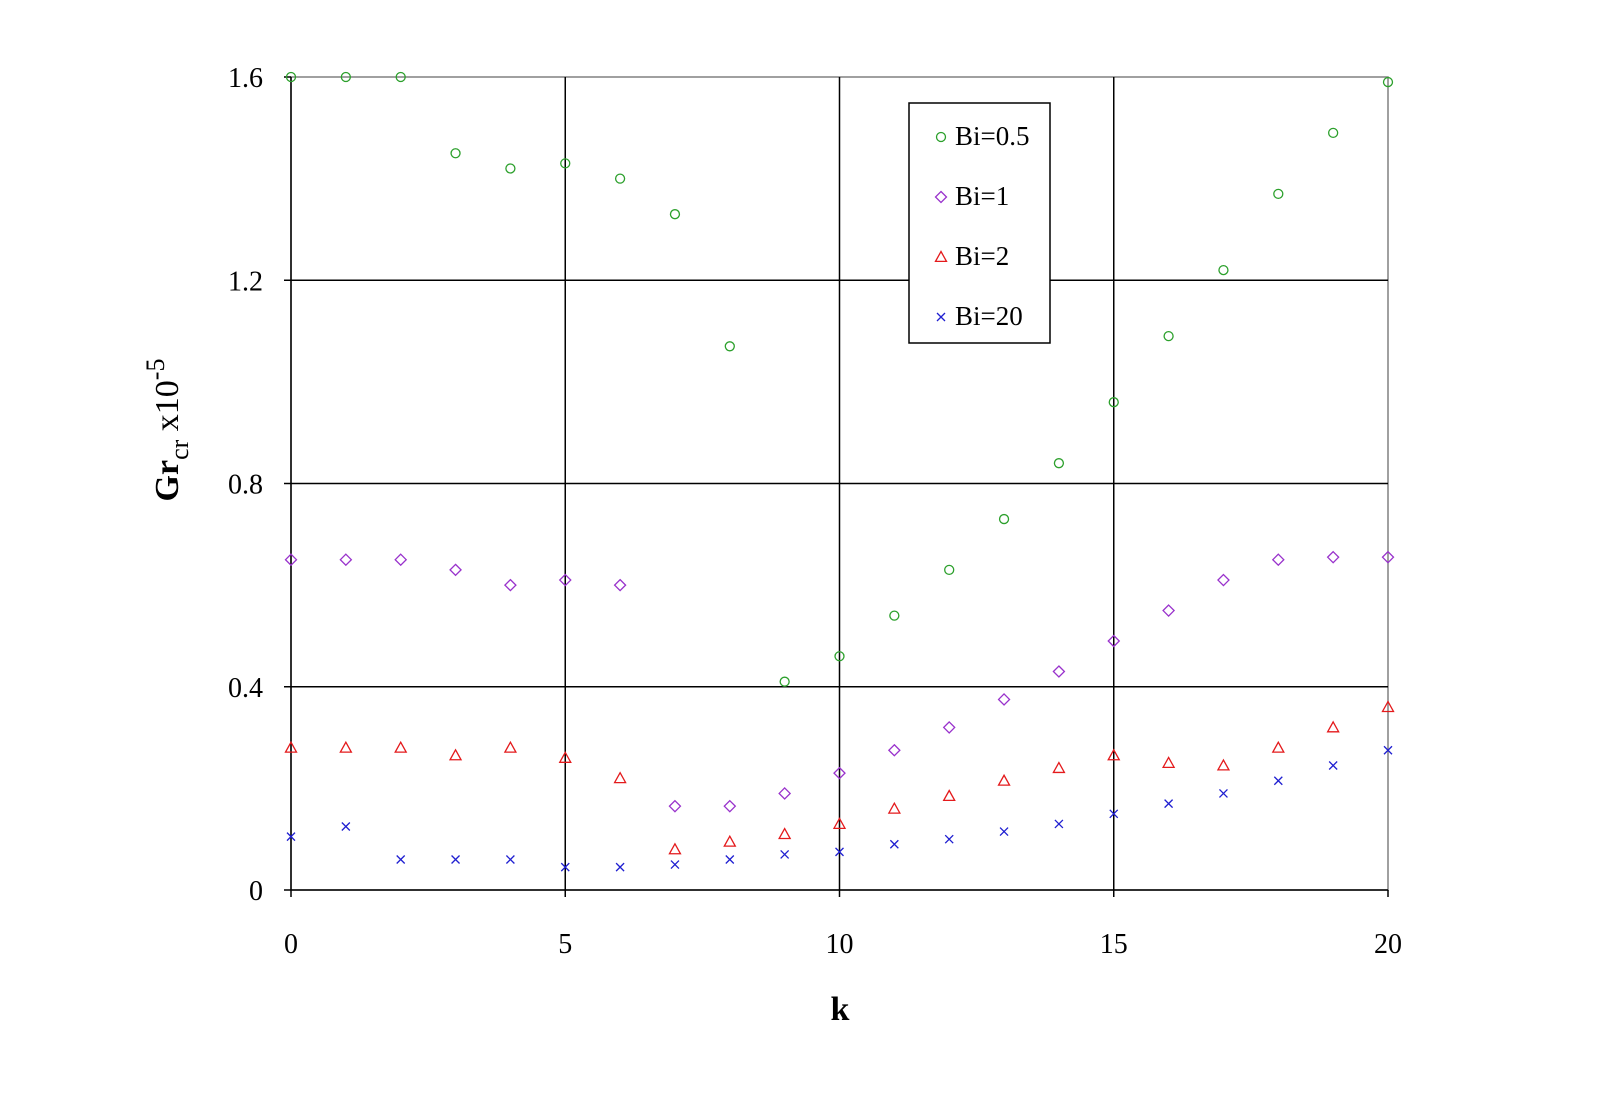 Image resolution: width=1606 pixels, height=1093 pixels. I want to click on x-tick-label: 10, so click(840, 944).